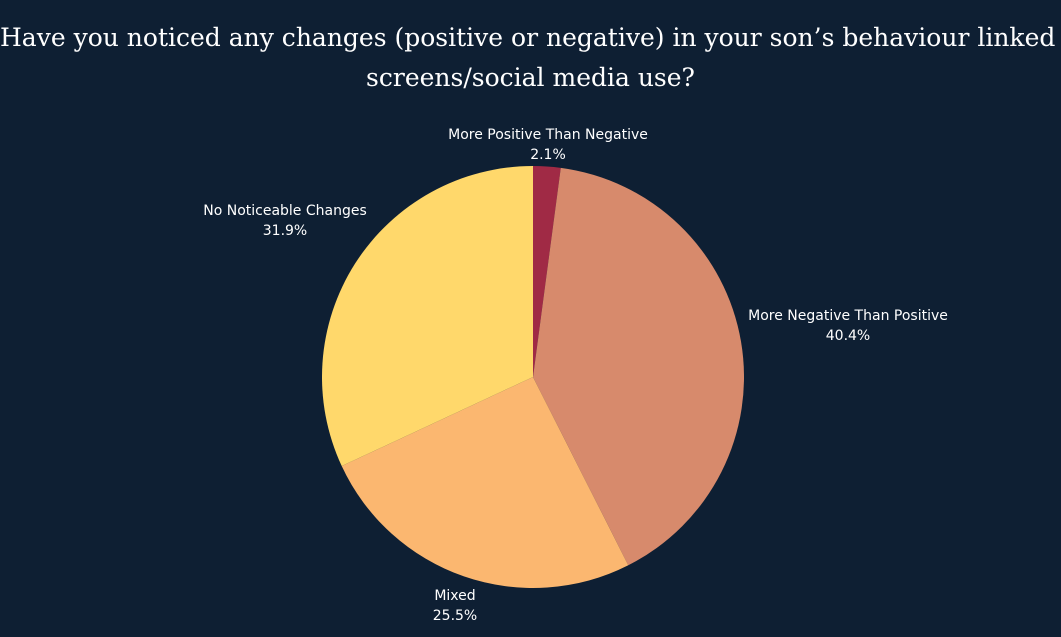  What do you see at coordinates (548, 155) in the screenshot?
I see `slice-percent-more-positive-than-negative: 2.1%` at bounding box center [548, 155].